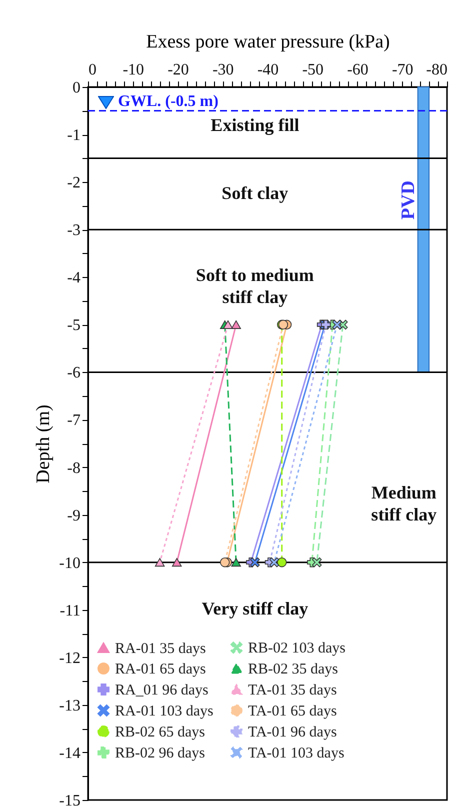 The width and height of the screenshot is (463, 812). I want to click on x-tick-label: 0, so click(92, 70).